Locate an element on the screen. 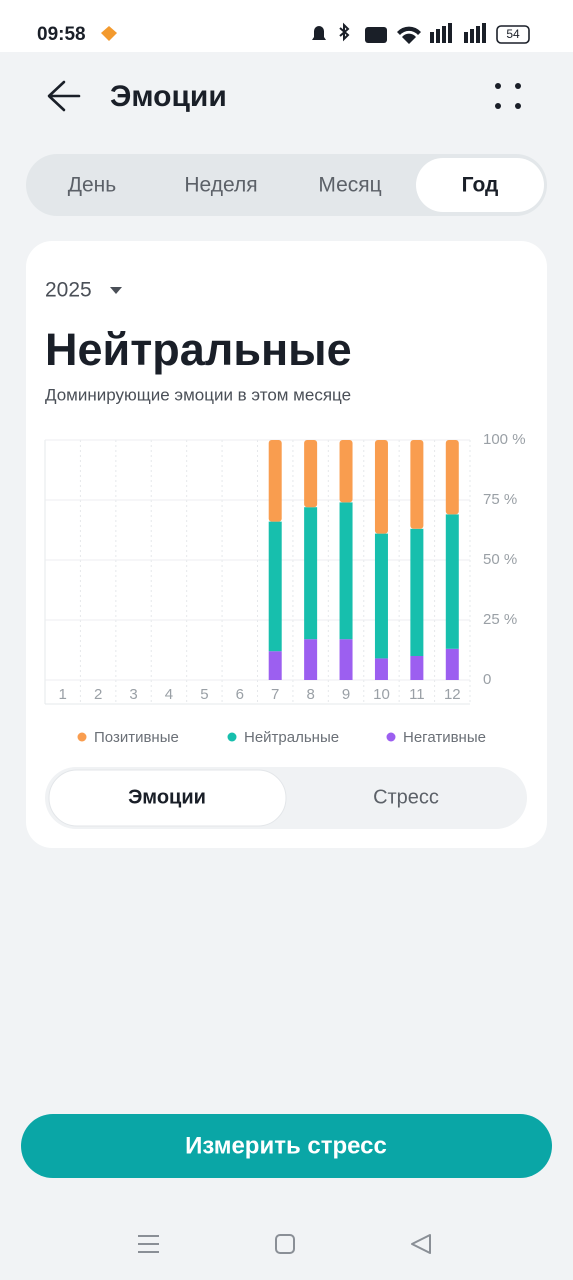  x-tick-label: 4 is located at coordinates (169, 694).